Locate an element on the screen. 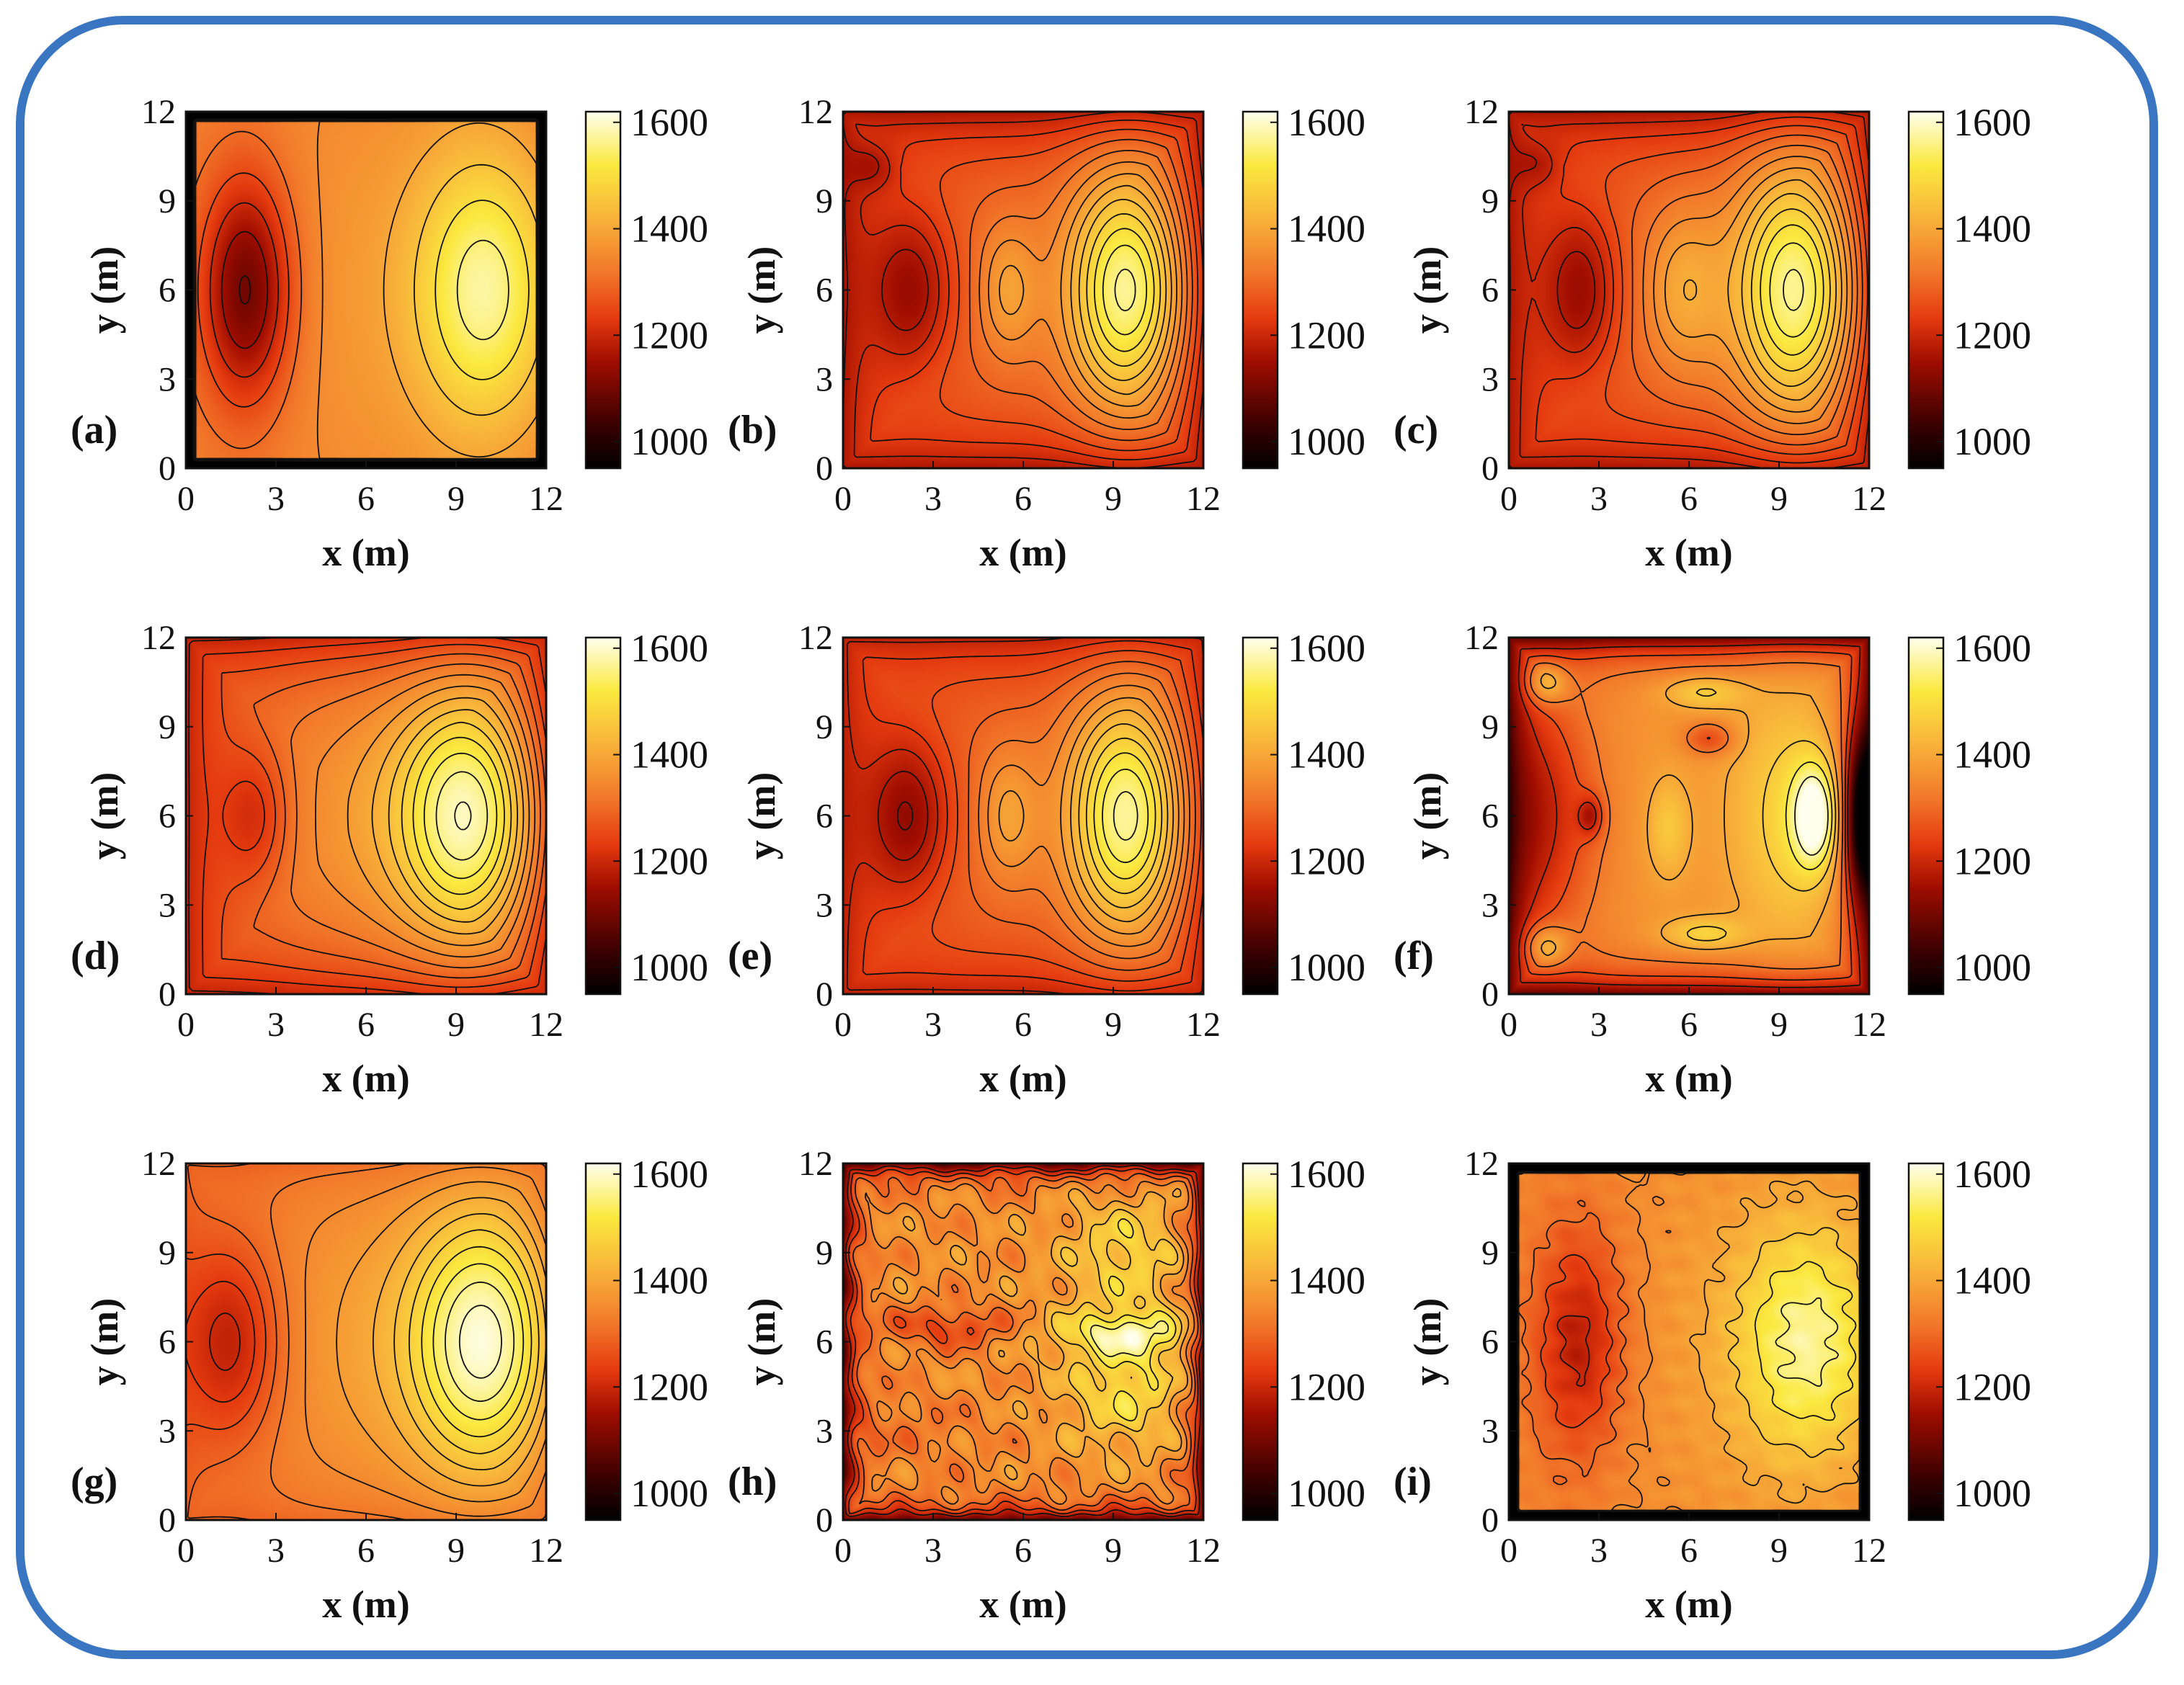 The height and width of the screenshot is (1685, 2184). y-tick-label: 0 is located at coordinates (824, 994).